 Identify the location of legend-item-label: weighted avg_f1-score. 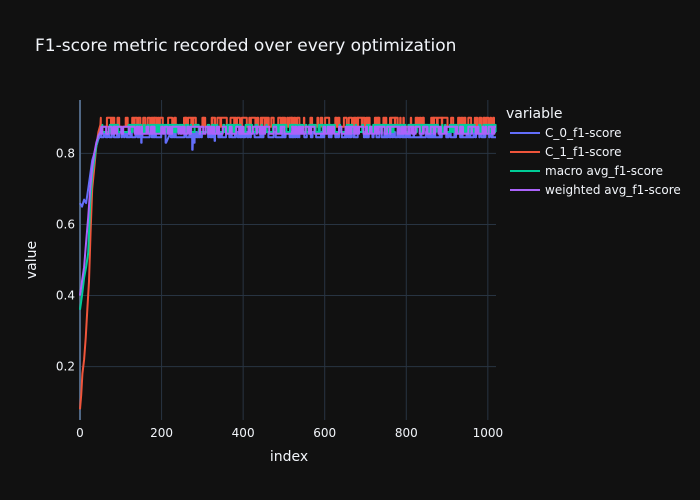
(613, 190).